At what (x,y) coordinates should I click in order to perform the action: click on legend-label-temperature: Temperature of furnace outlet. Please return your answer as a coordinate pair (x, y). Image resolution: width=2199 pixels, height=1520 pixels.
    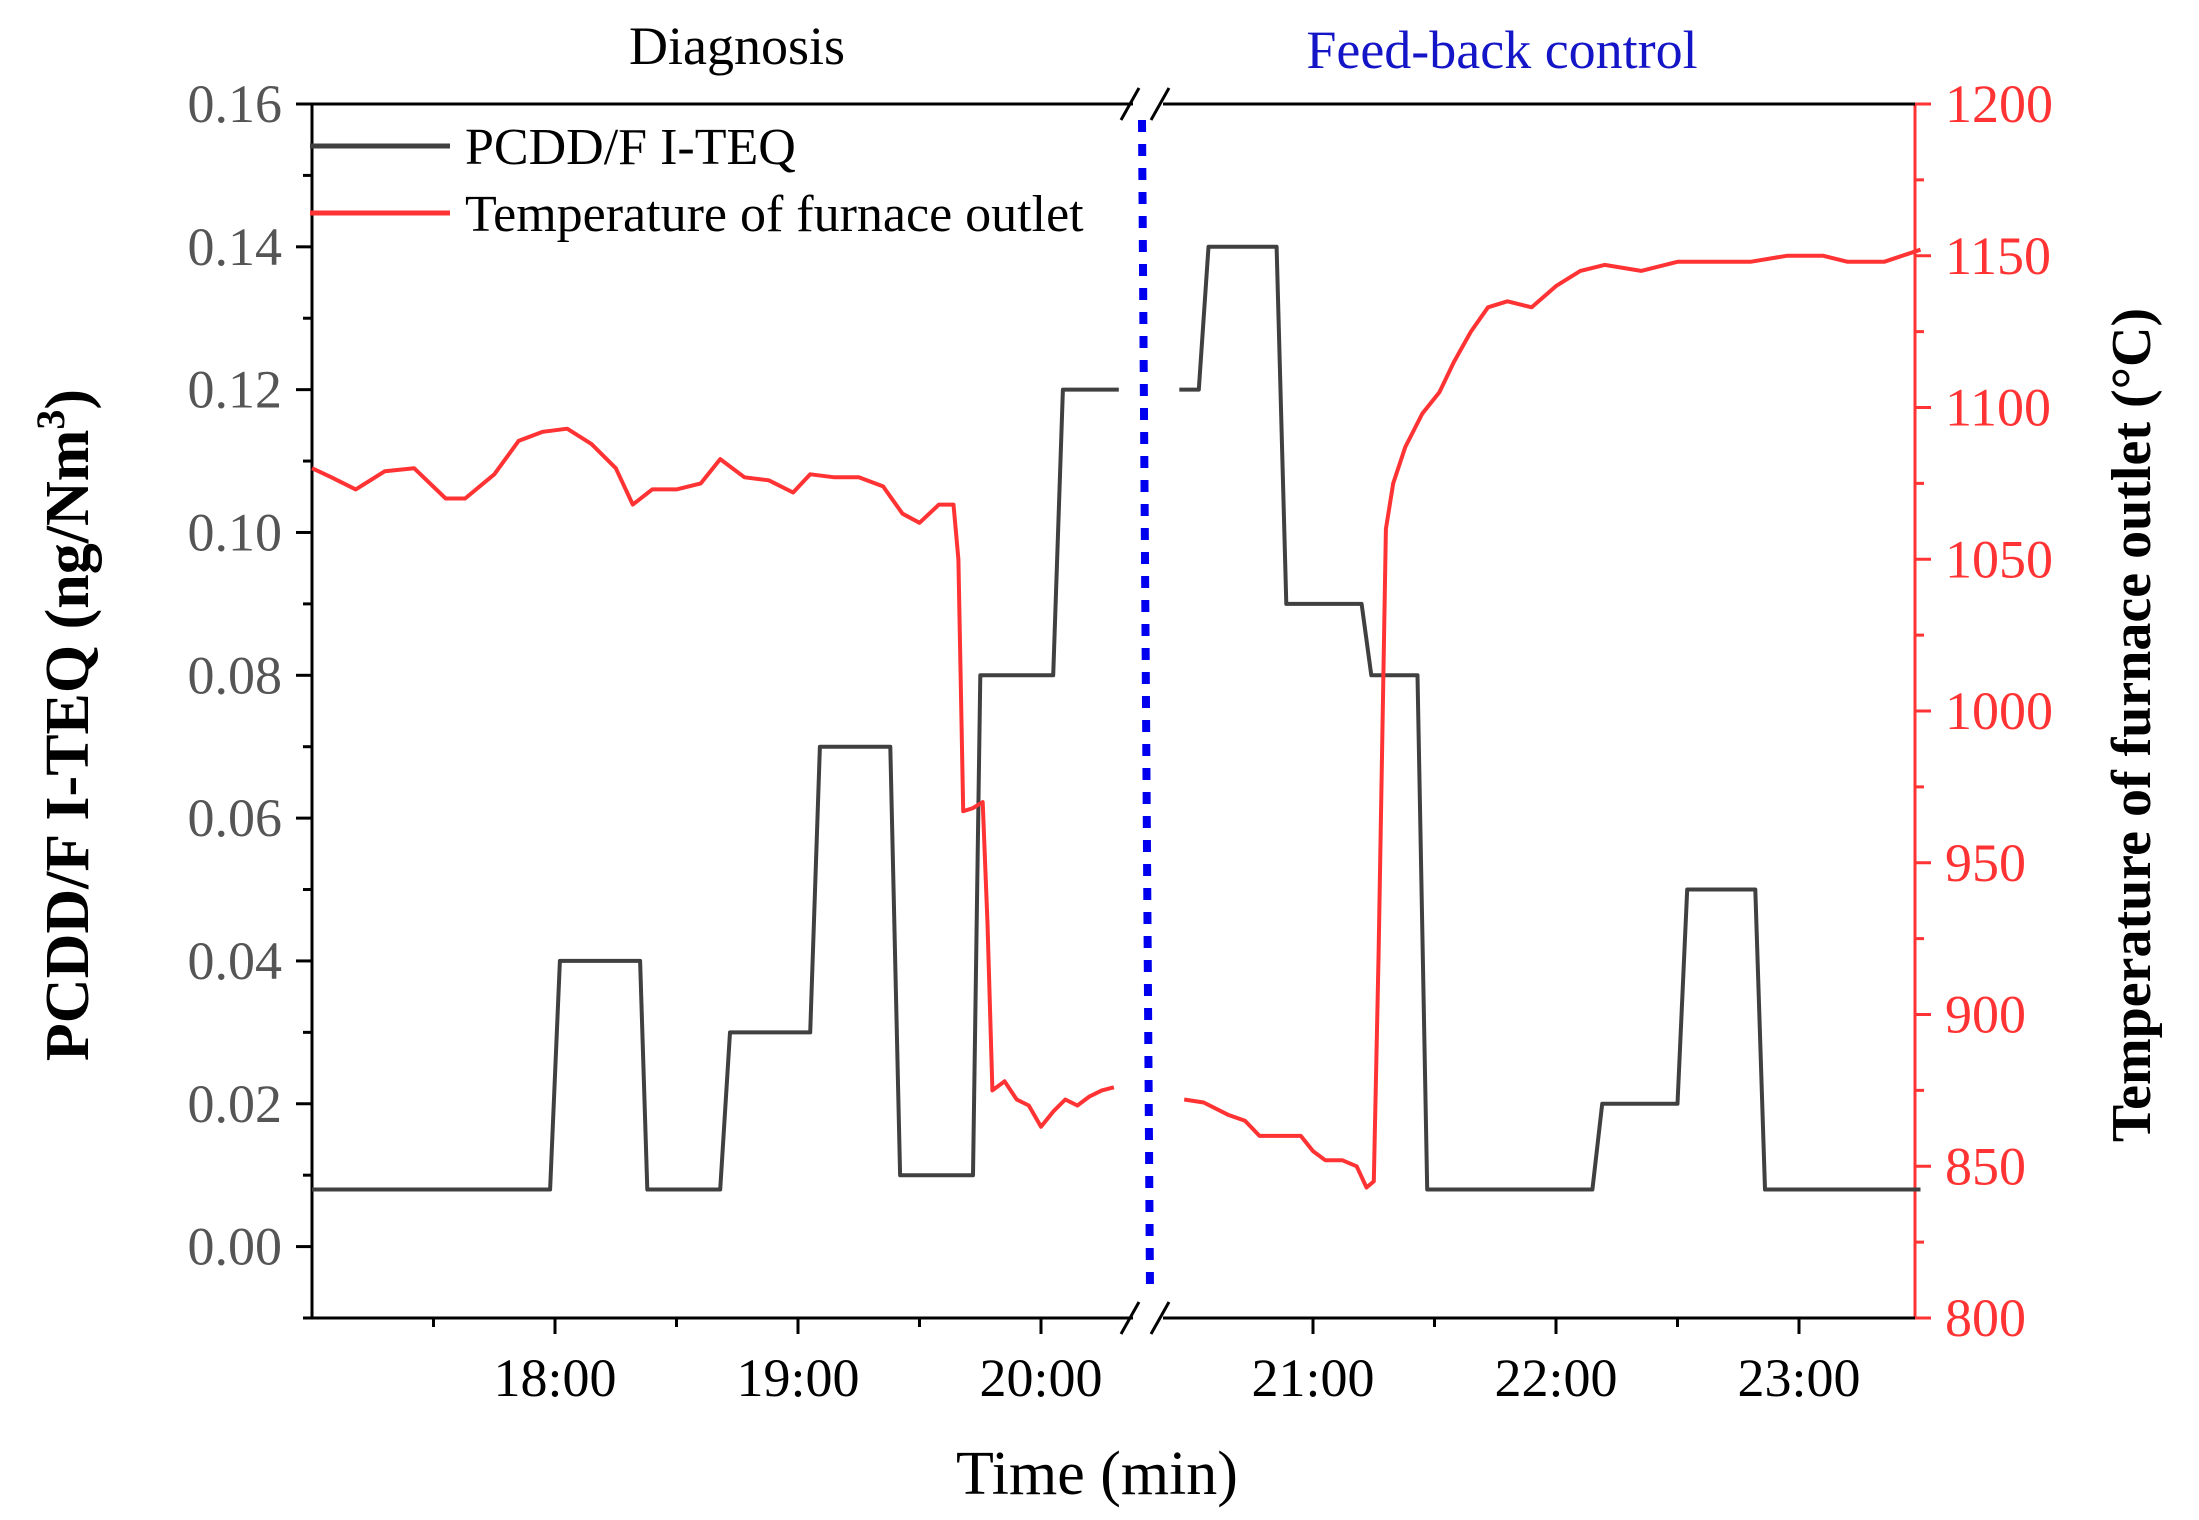
    Looking at the image, I should click on (774, 214).